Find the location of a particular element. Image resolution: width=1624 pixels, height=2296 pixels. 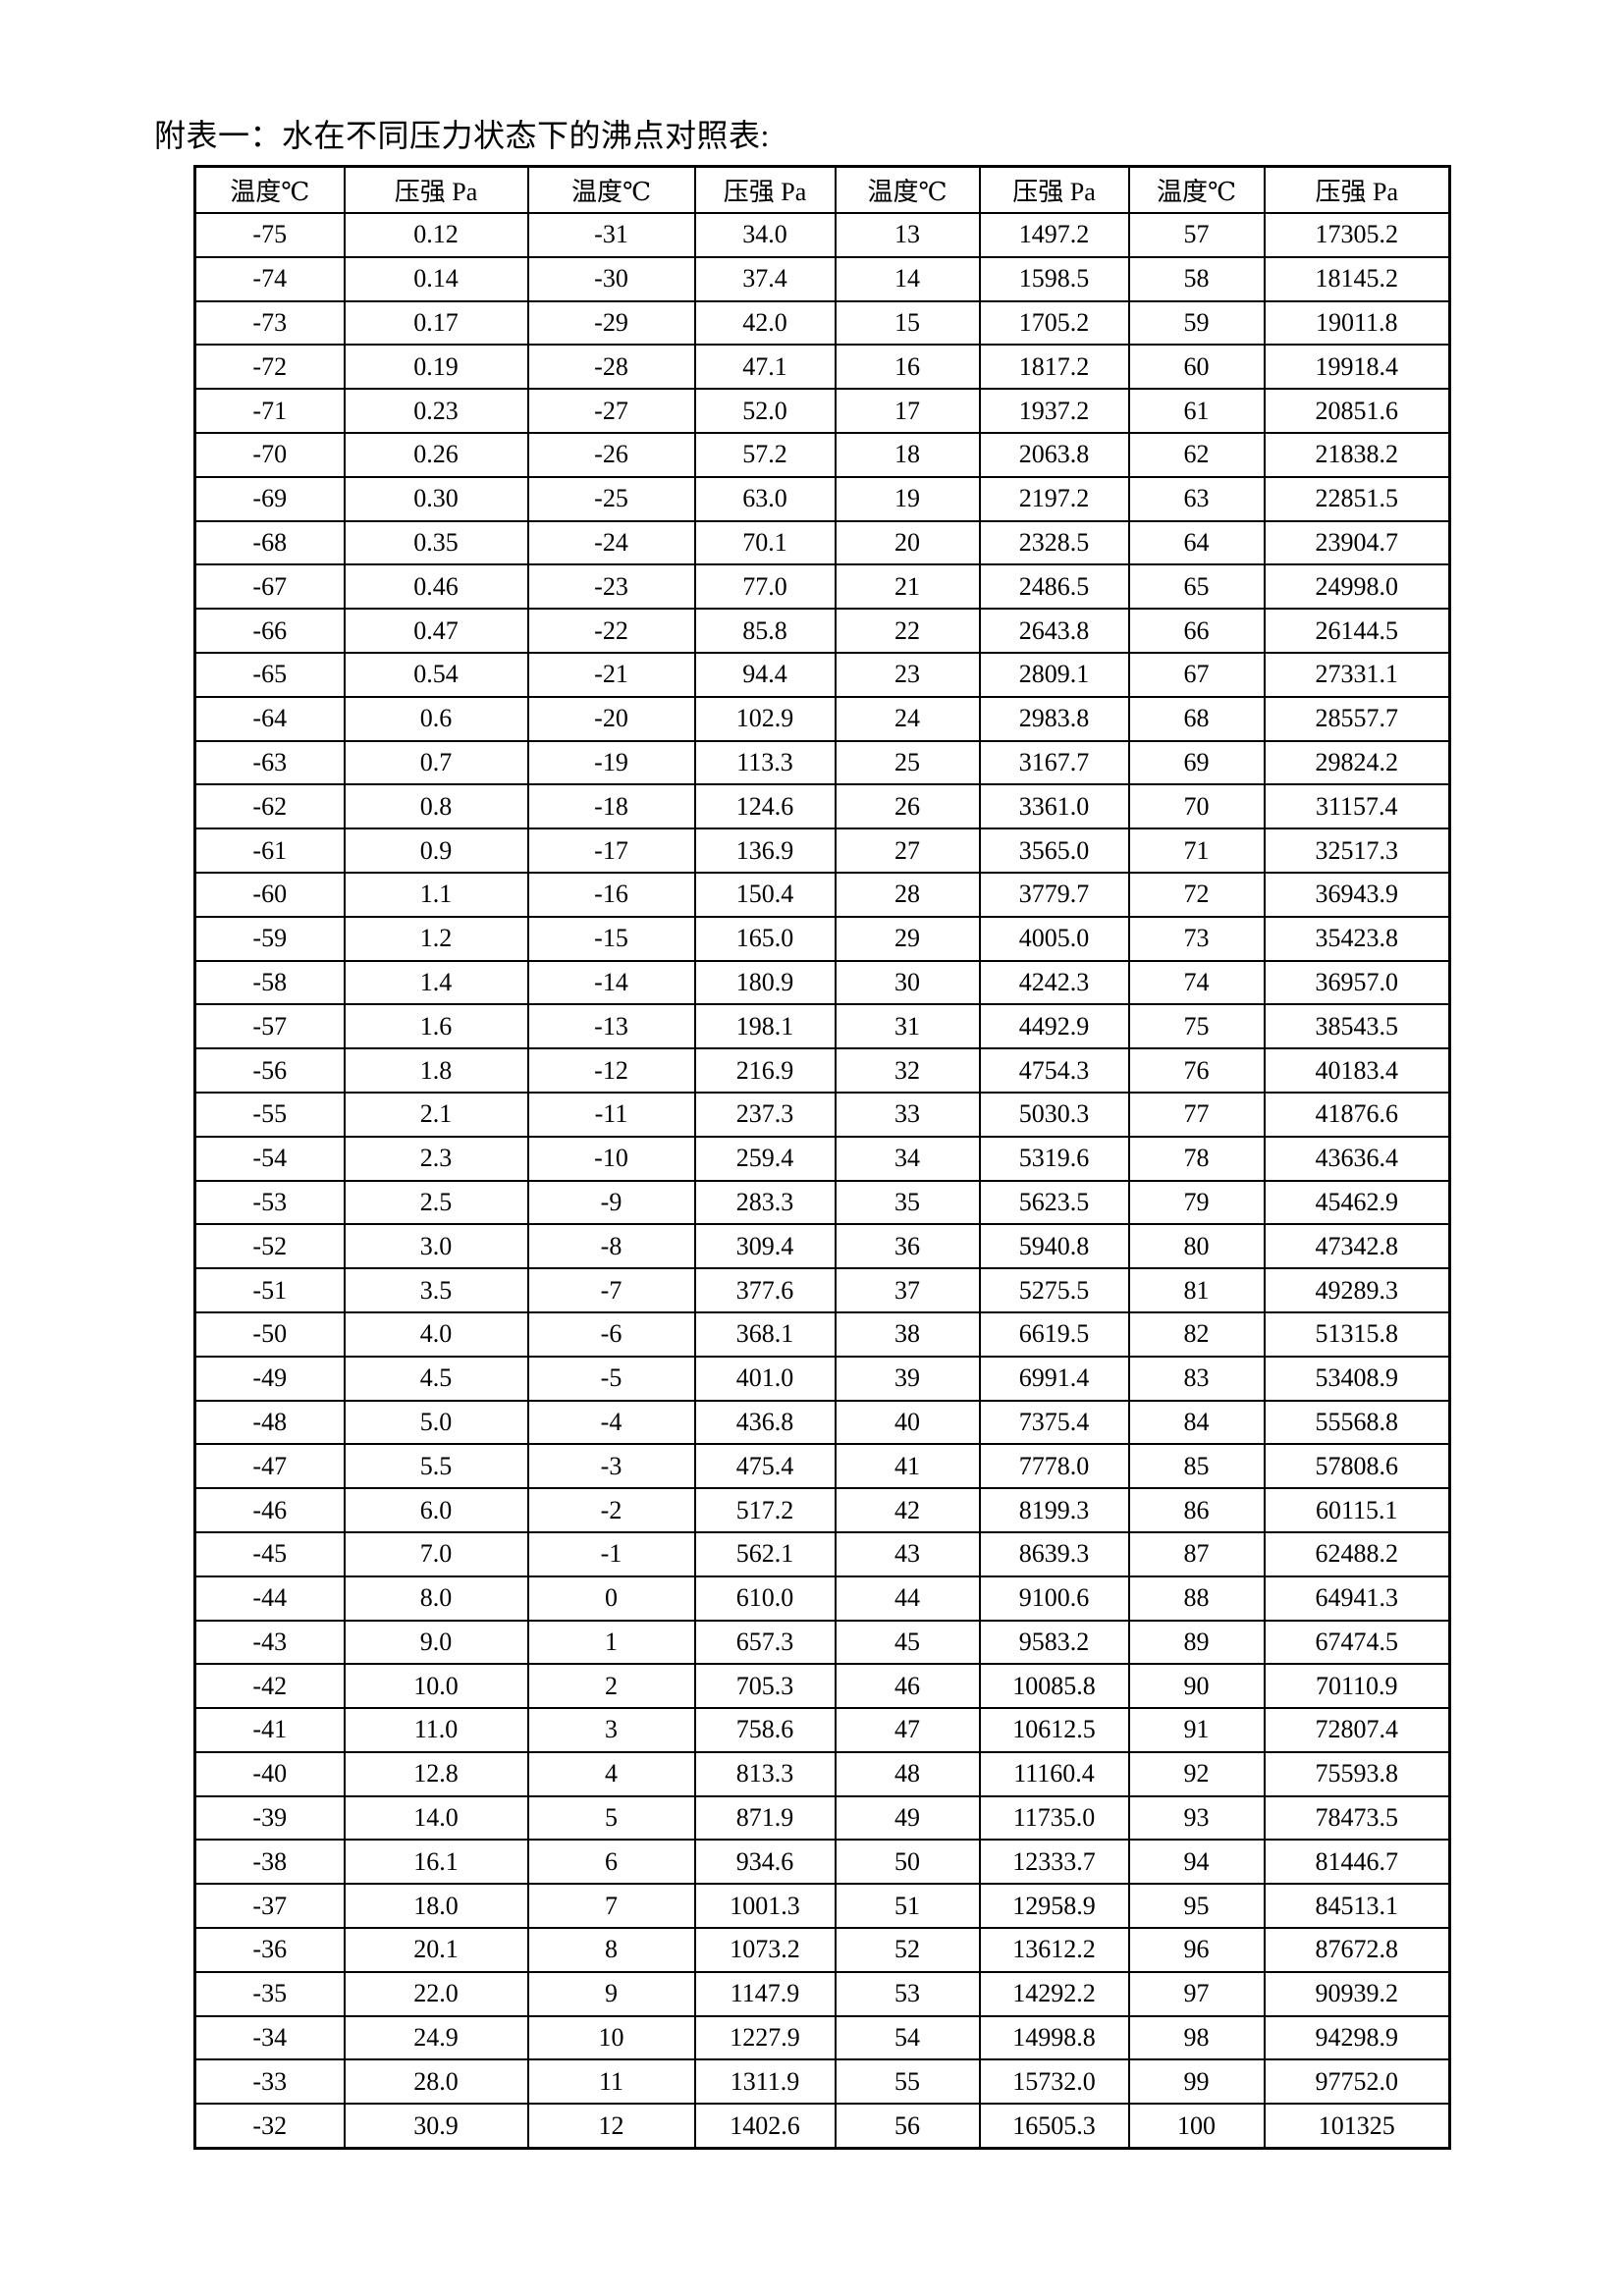

pressure-cell: 4492.9 is located at coordinates (1054, 1027).